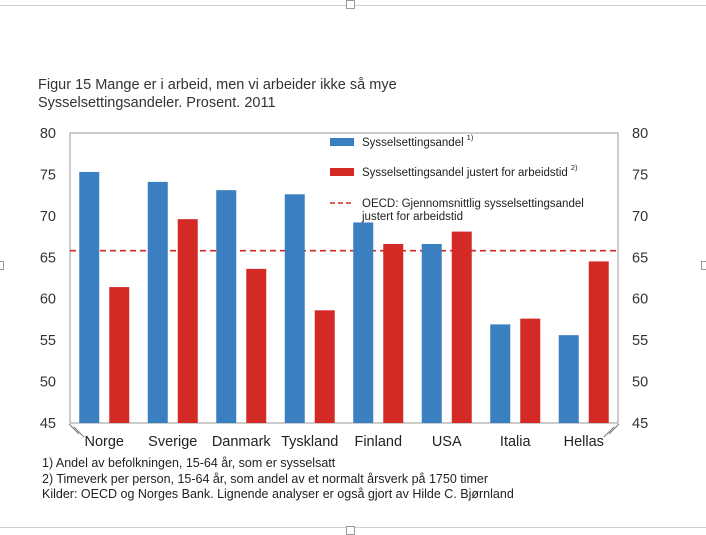  I want to click on ytick-label-right: 60, so click(640, 300).